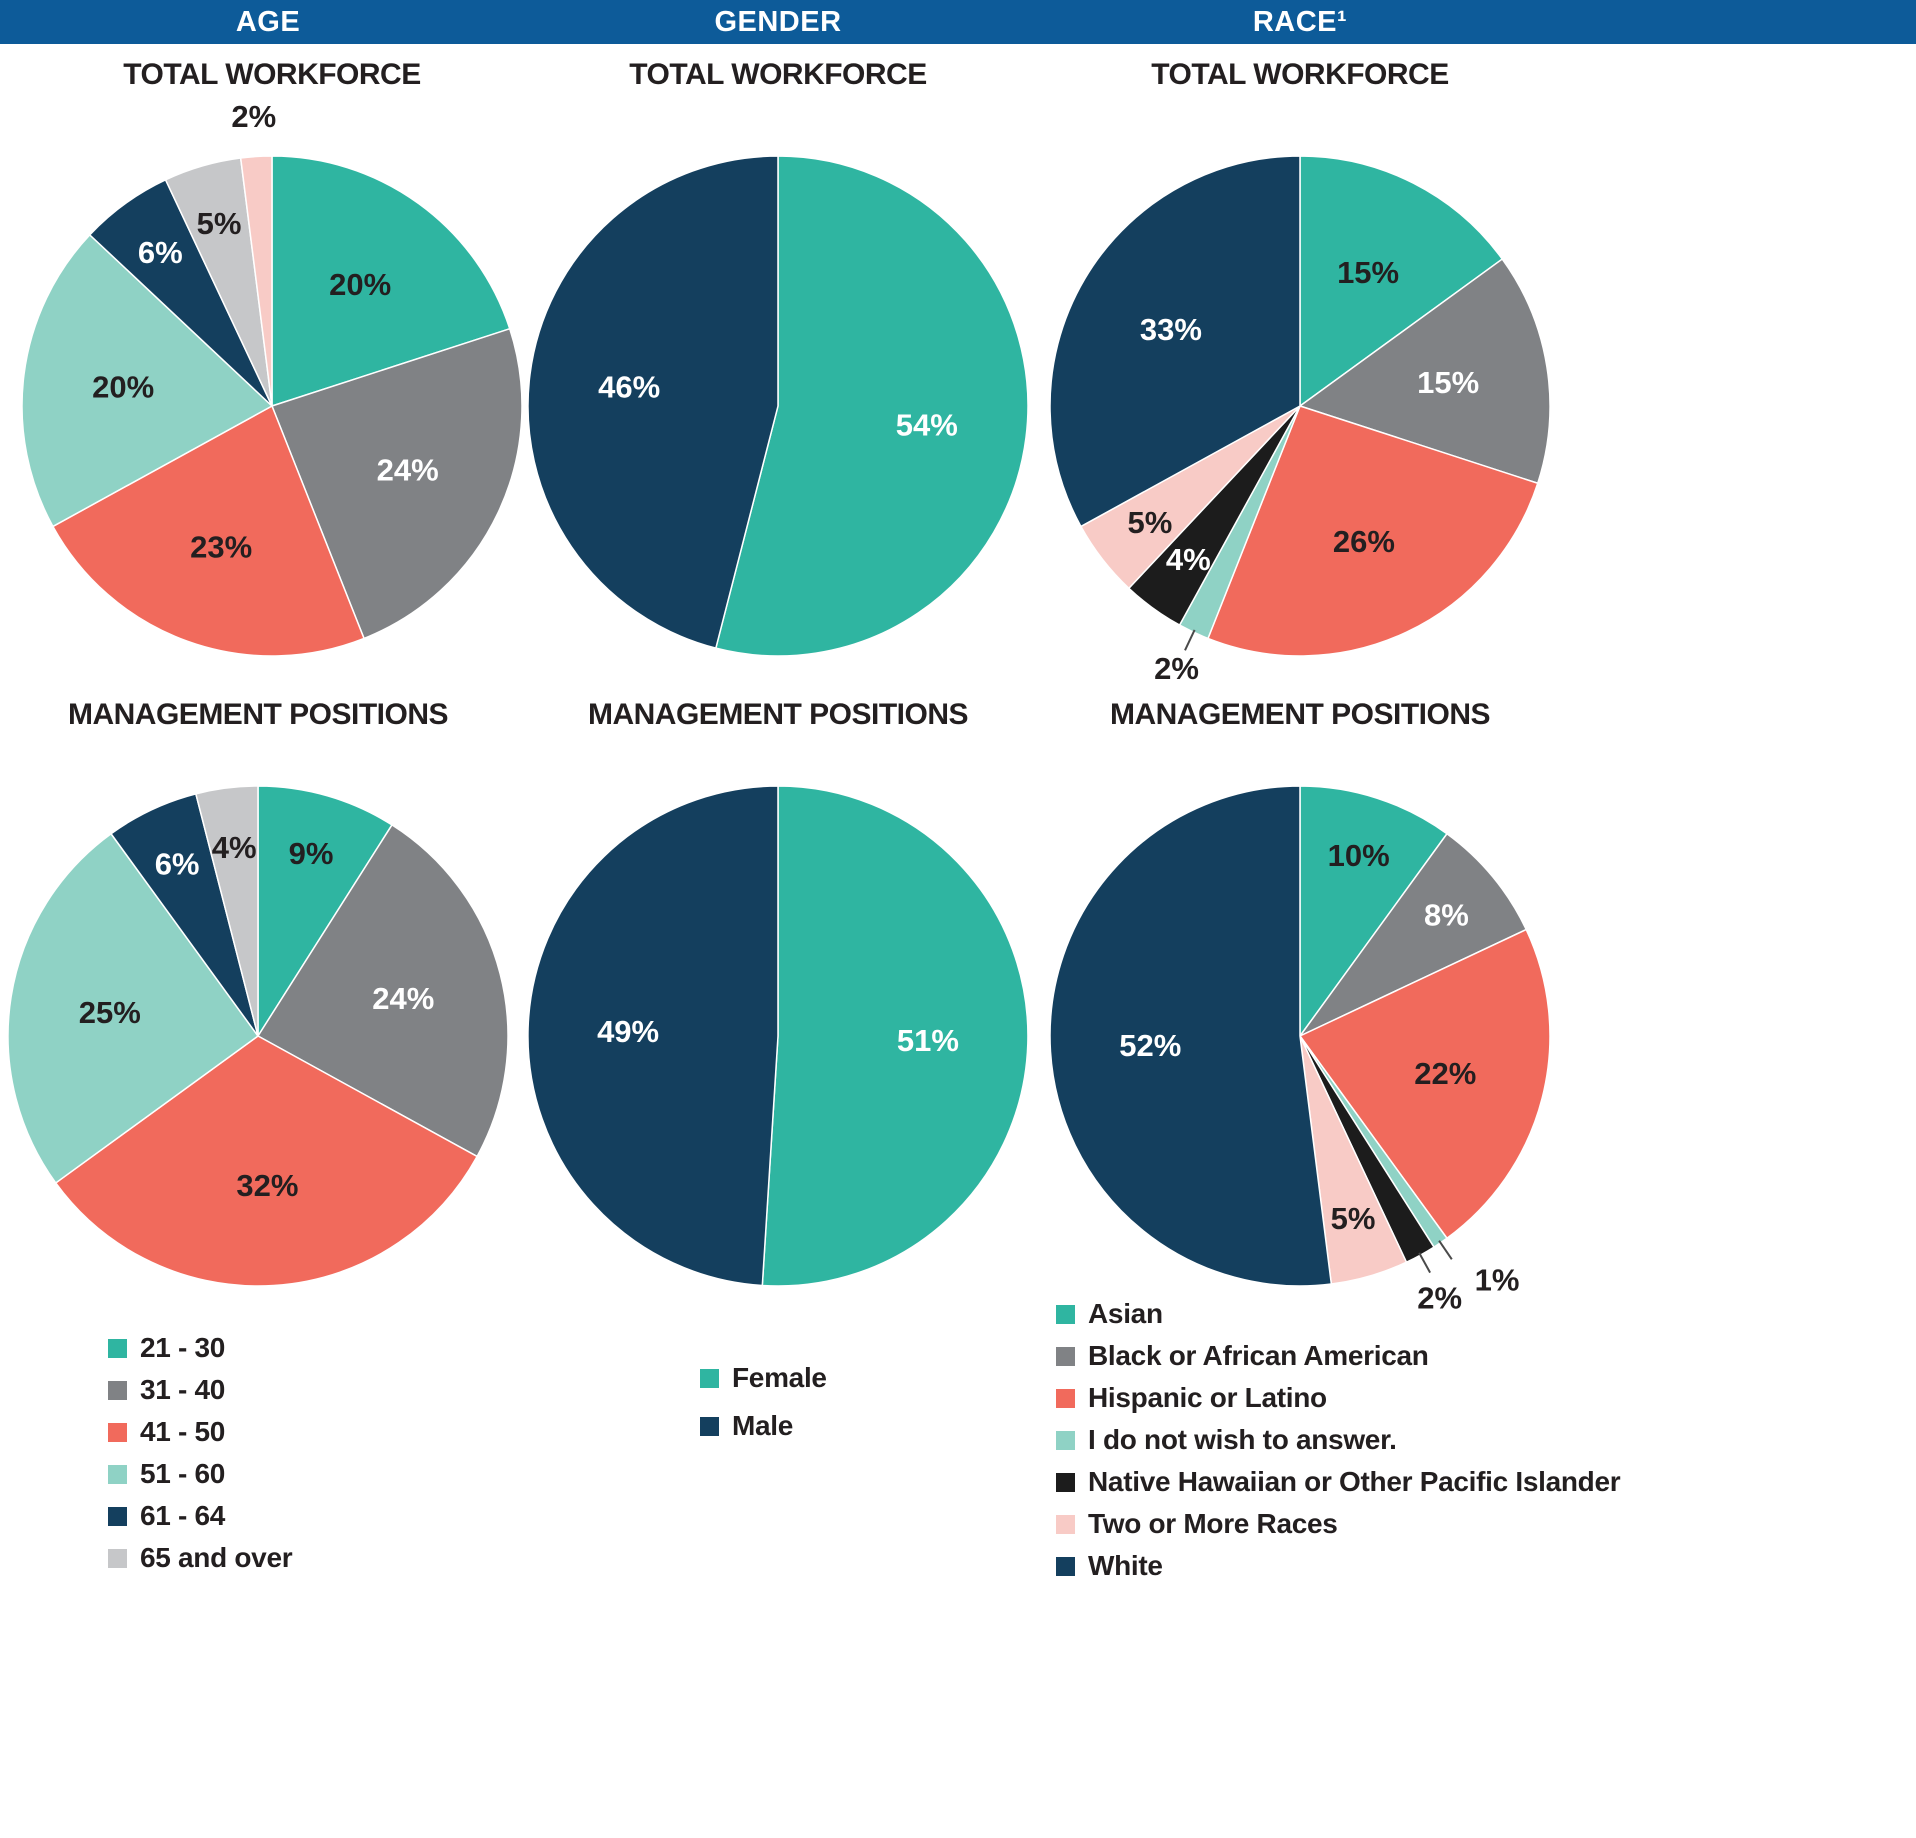  What do you see at coordinates (1125, 1313) in the screenshot?
I see `legend-label: Asian` at bounding box center [1125, 1313].